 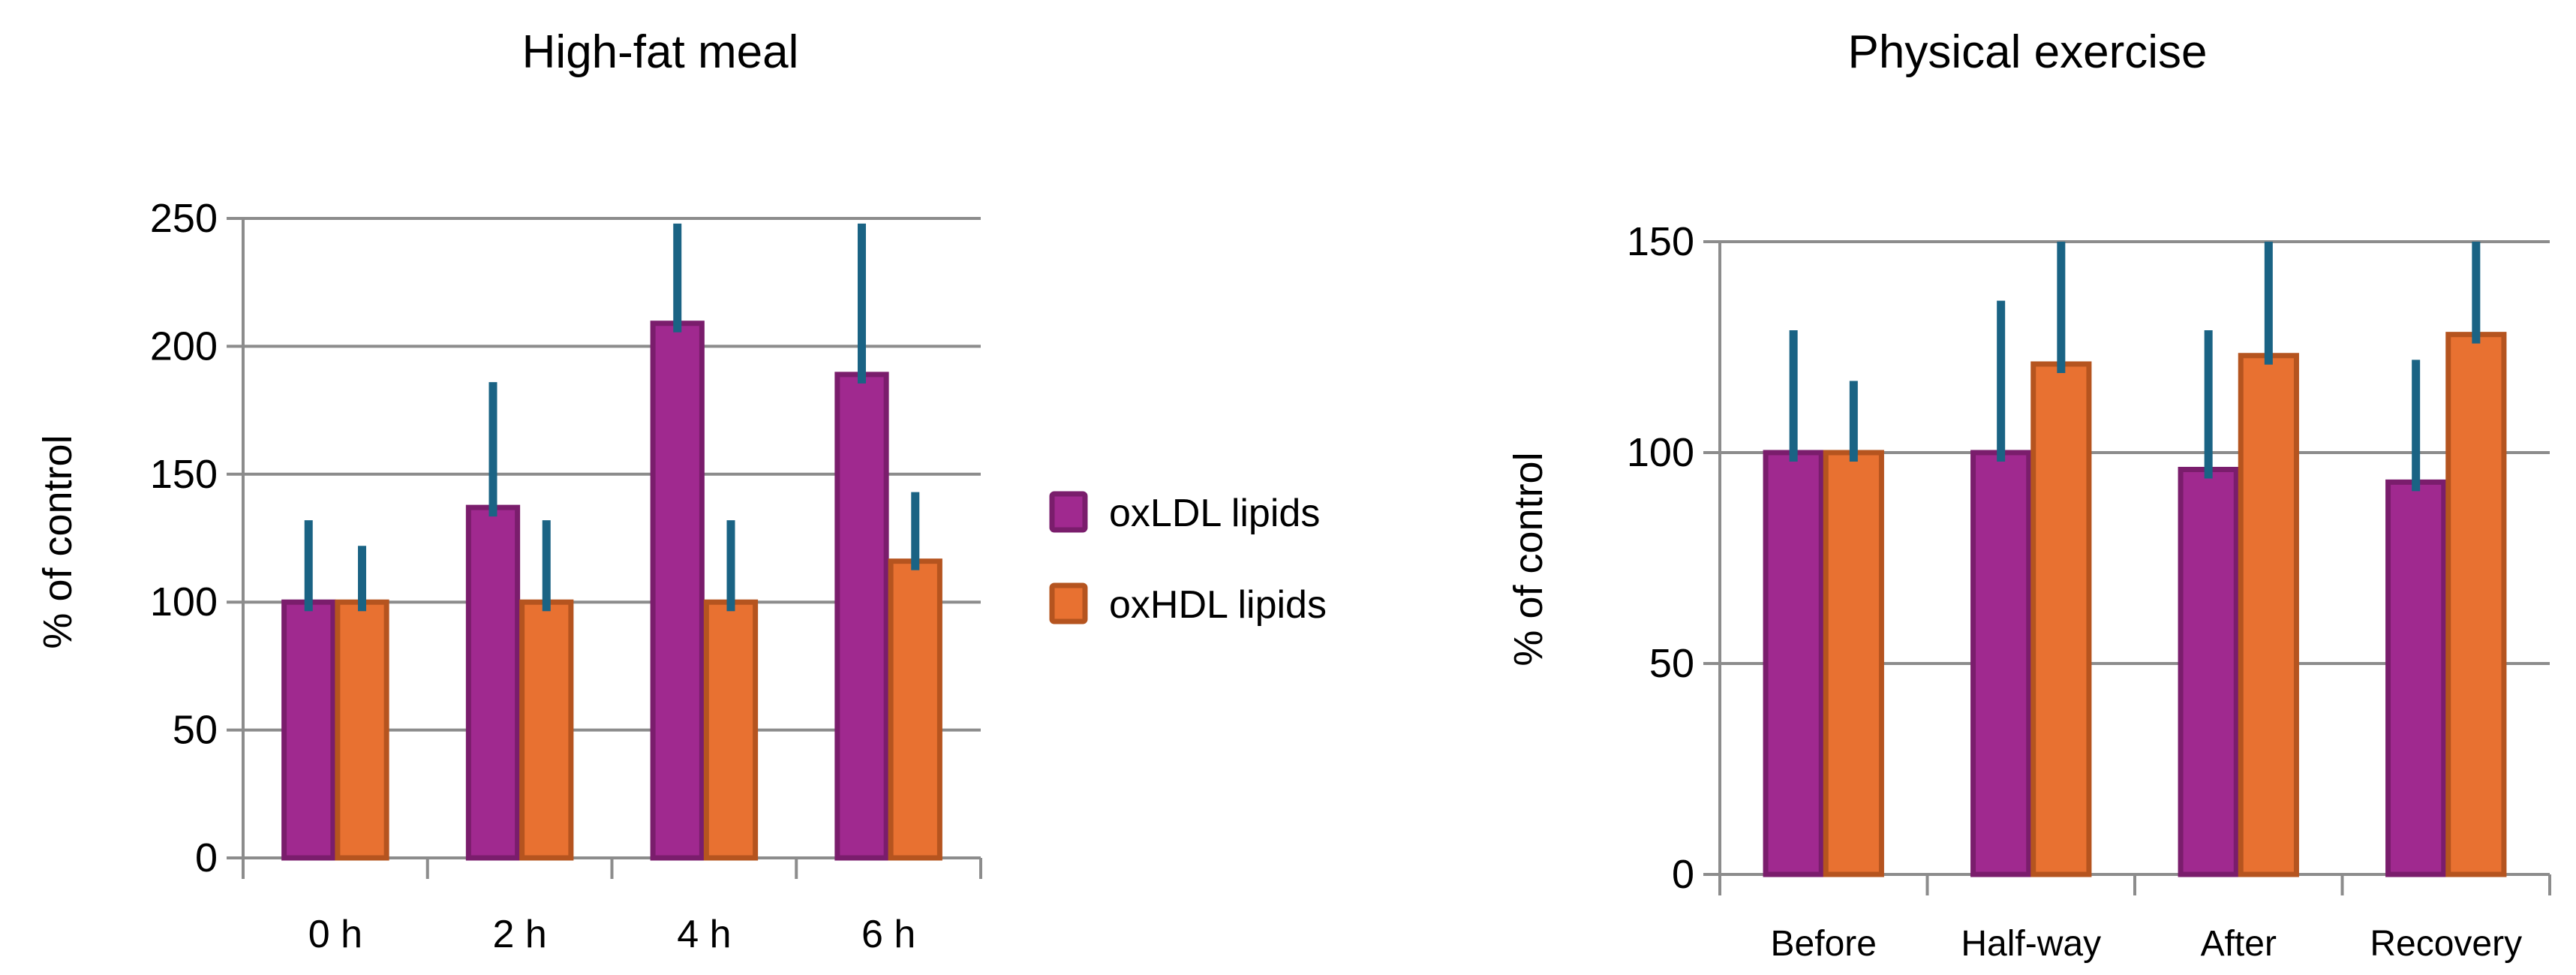 I want to click on x-tick-label: 2 h, so click(x=519, y=934).